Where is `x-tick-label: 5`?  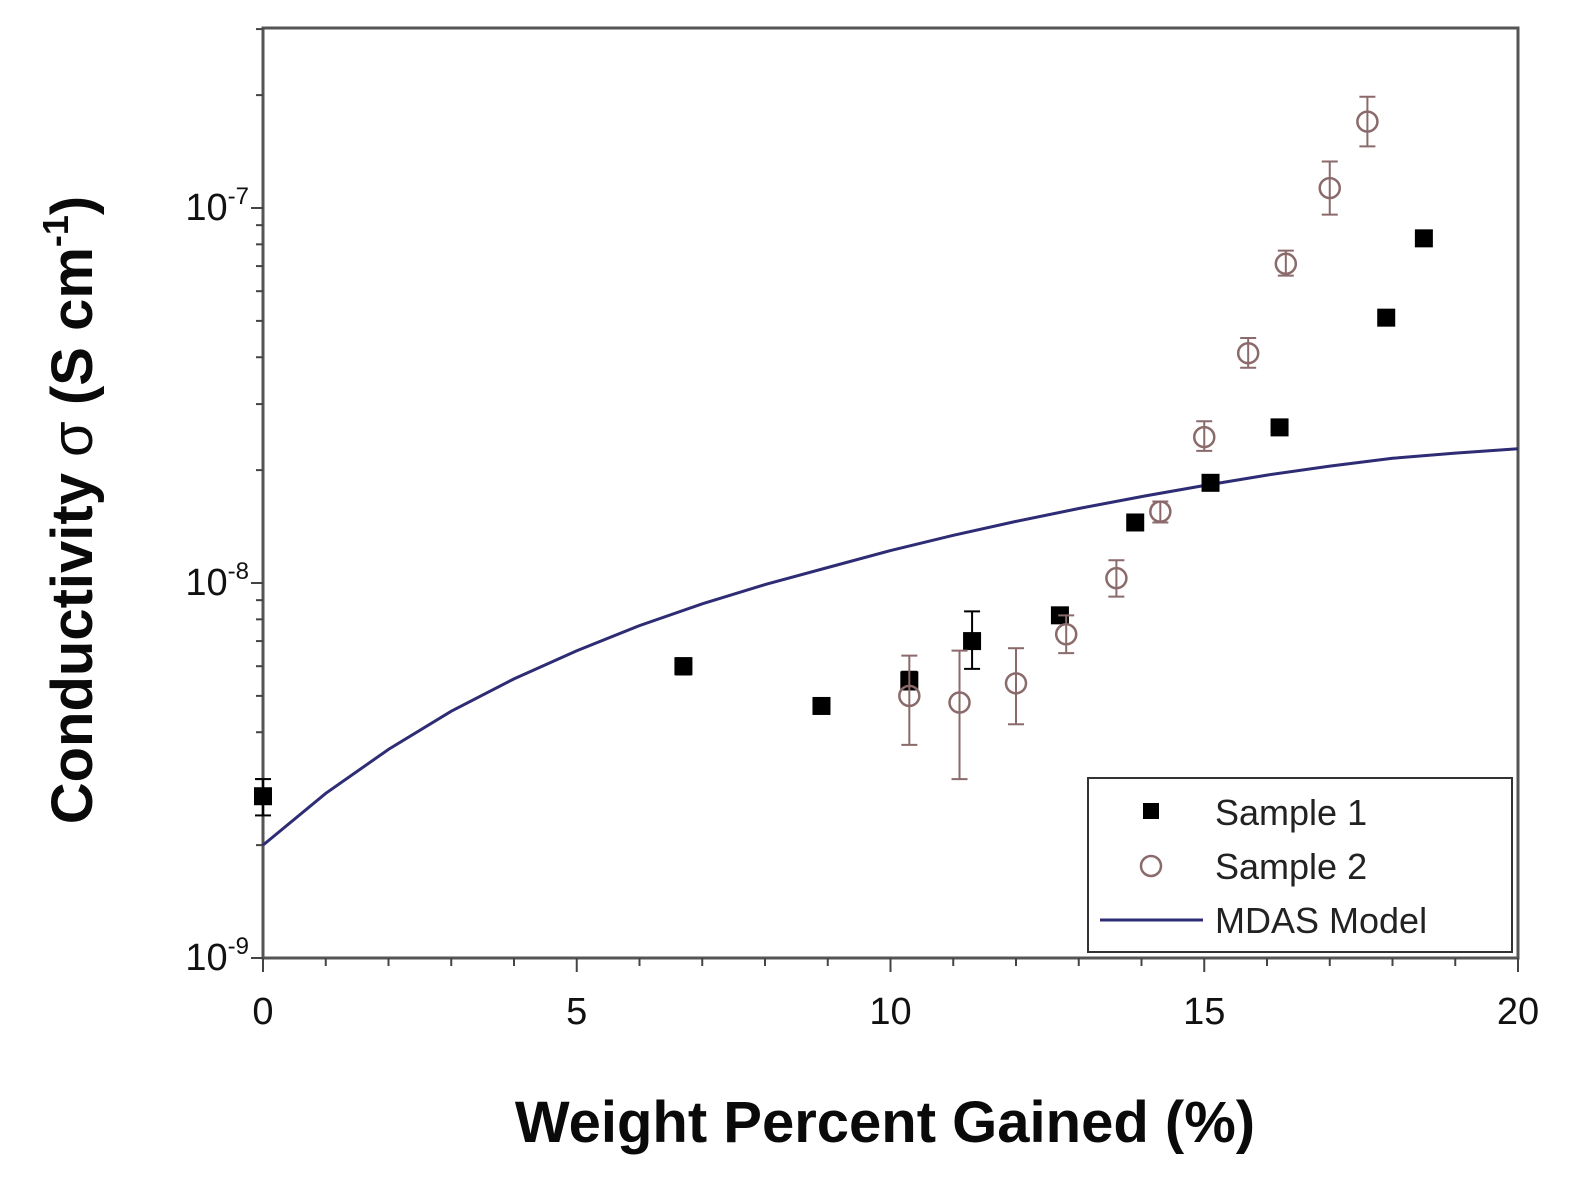
x-tick-label: 5 is located at coordinates (576, 1012).